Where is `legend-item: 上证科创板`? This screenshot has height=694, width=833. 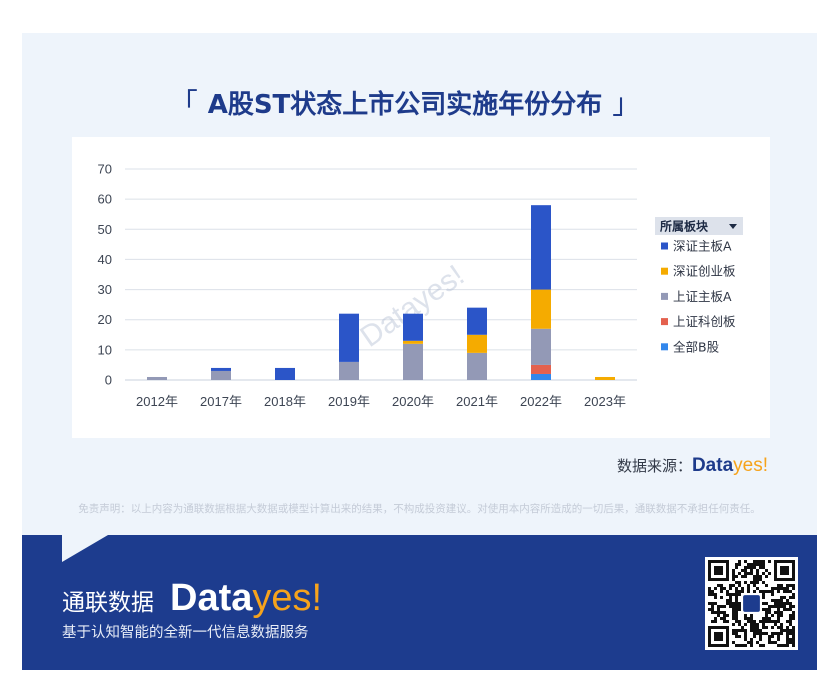
legend-item: 上证科创板 is located at coordinates (698, 321).